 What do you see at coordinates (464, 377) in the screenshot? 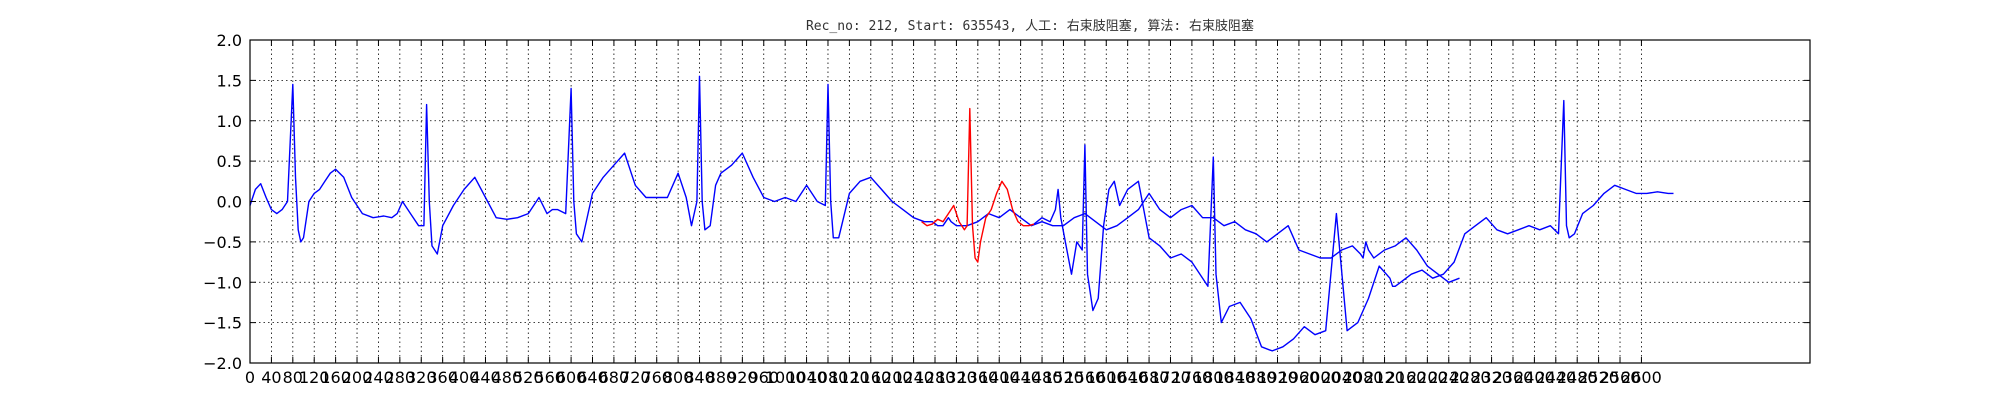
I see `x-tick-label: 400` at bounding box center [464, 377].